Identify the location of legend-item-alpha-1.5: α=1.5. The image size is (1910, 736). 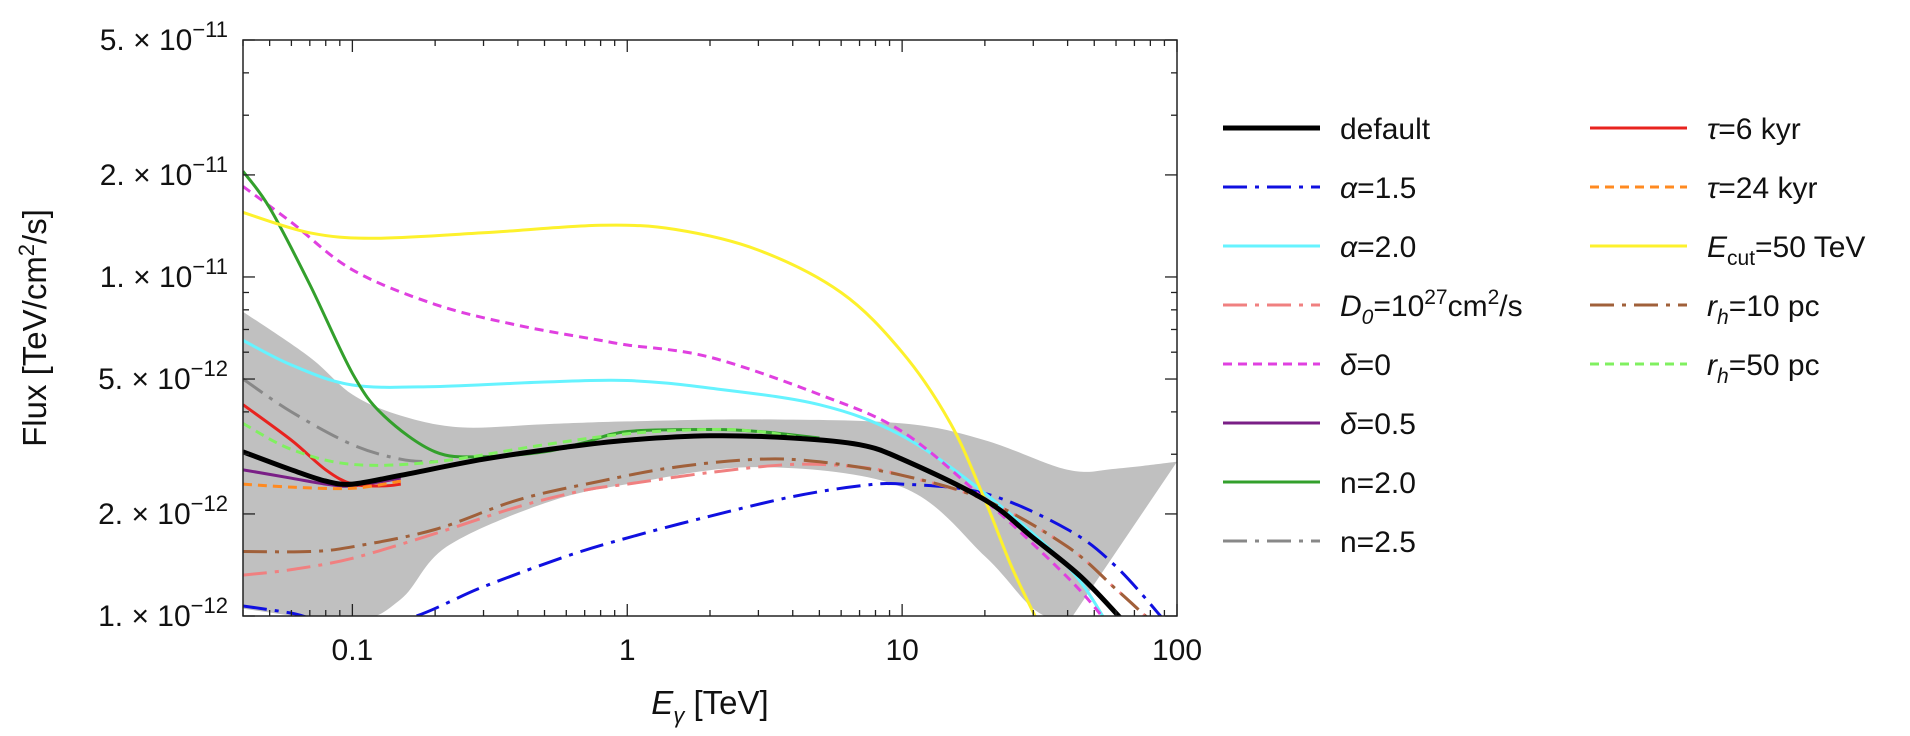
(1319, 188).